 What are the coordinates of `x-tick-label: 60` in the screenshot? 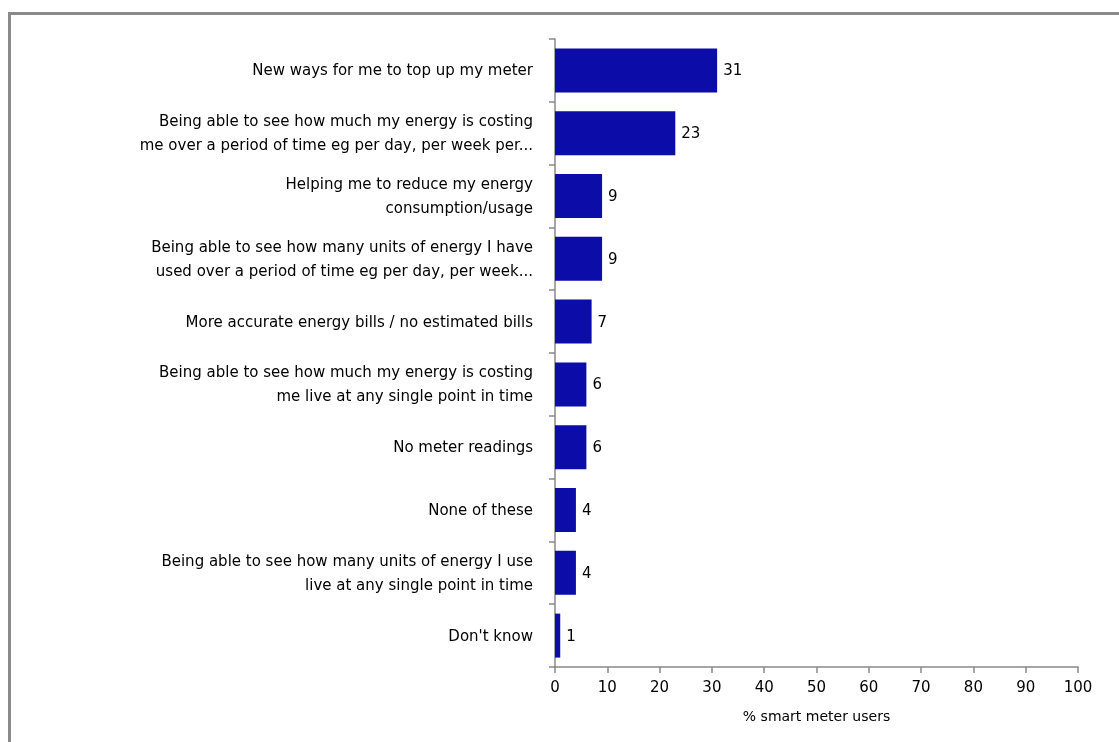 It's located at (869, 686).